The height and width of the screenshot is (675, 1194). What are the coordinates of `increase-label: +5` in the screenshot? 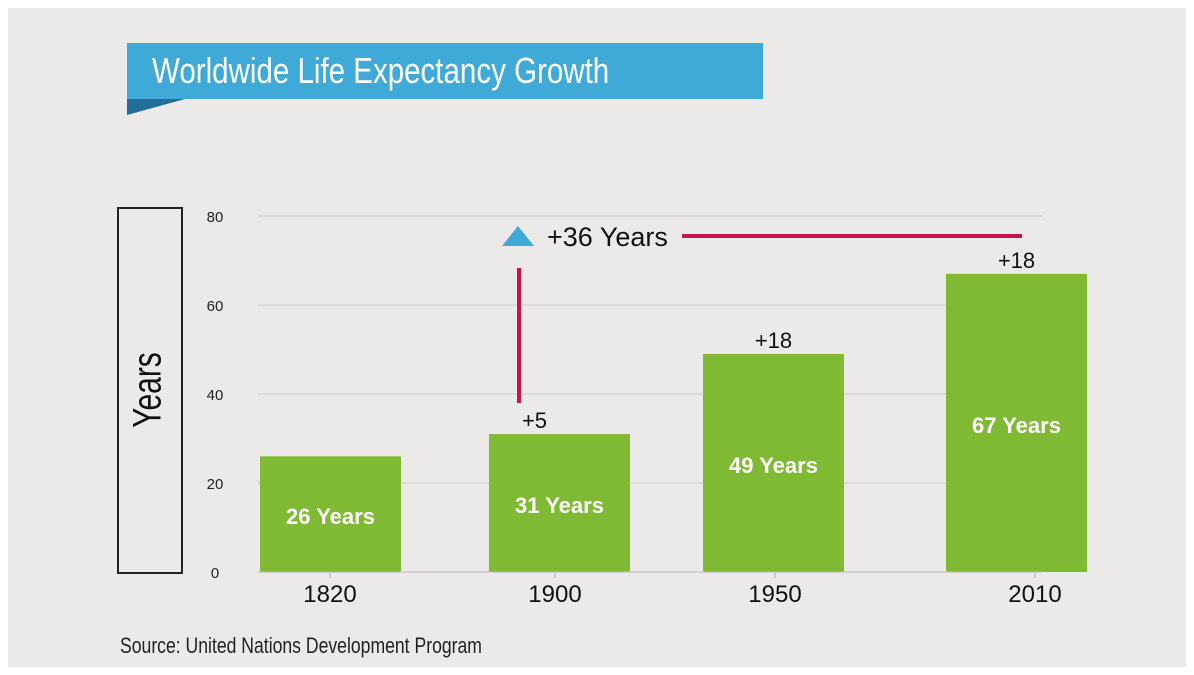 It's located at (534, 420).